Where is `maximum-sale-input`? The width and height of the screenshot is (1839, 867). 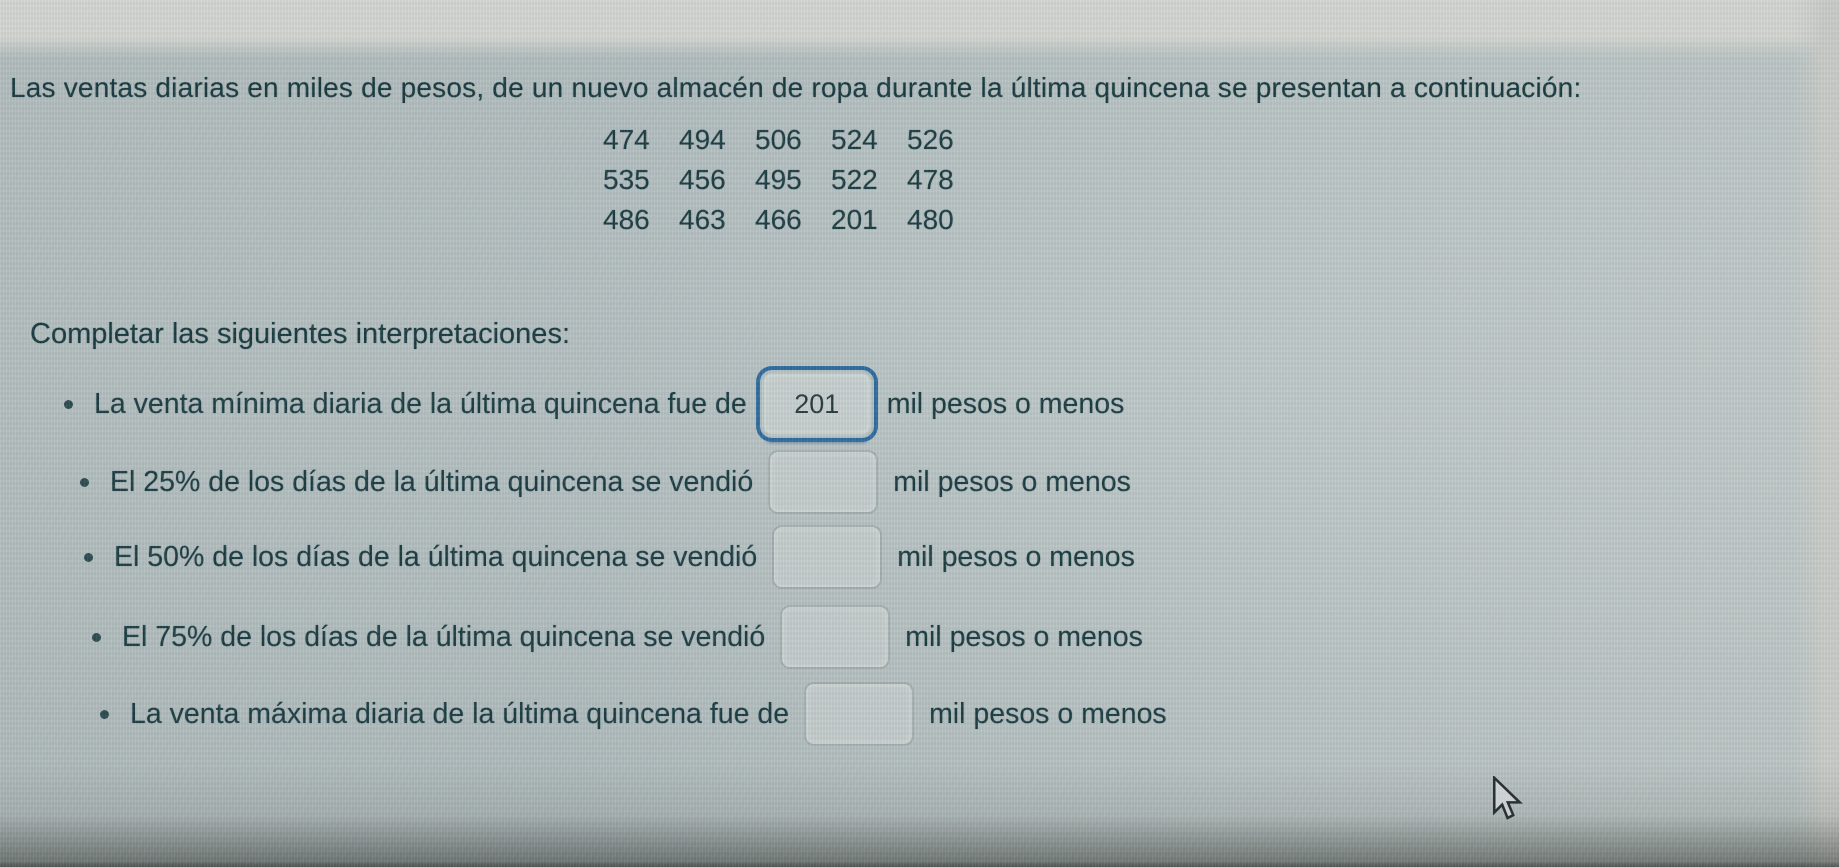
maximum-sale-input is located at coordinates (859, 714).